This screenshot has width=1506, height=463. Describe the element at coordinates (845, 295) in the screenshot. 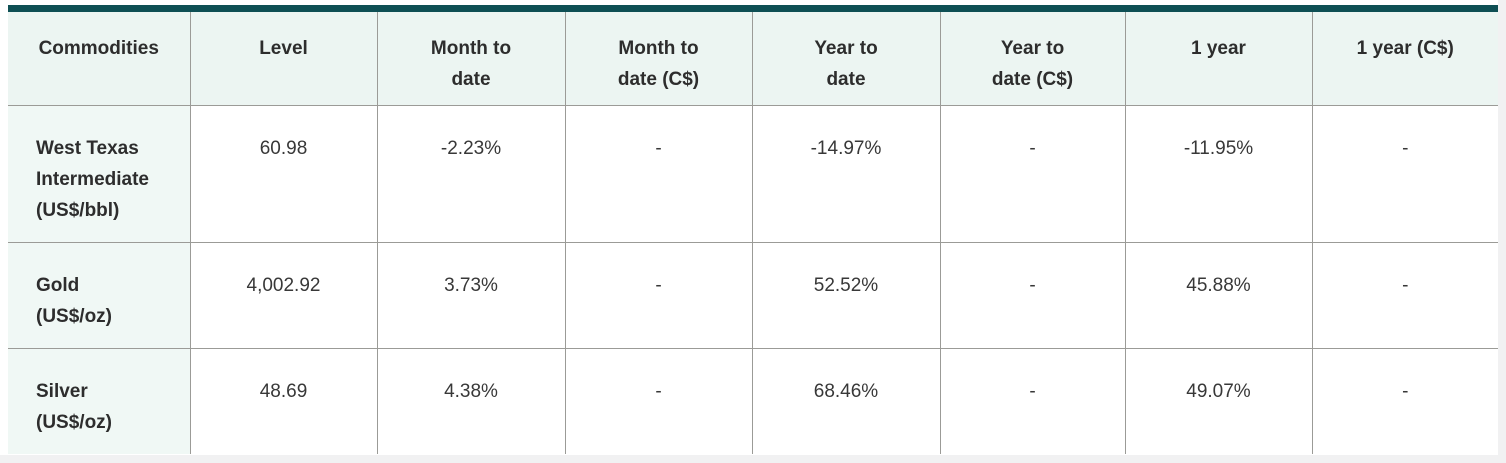

I see `table-cell: 52.52%` at that location.